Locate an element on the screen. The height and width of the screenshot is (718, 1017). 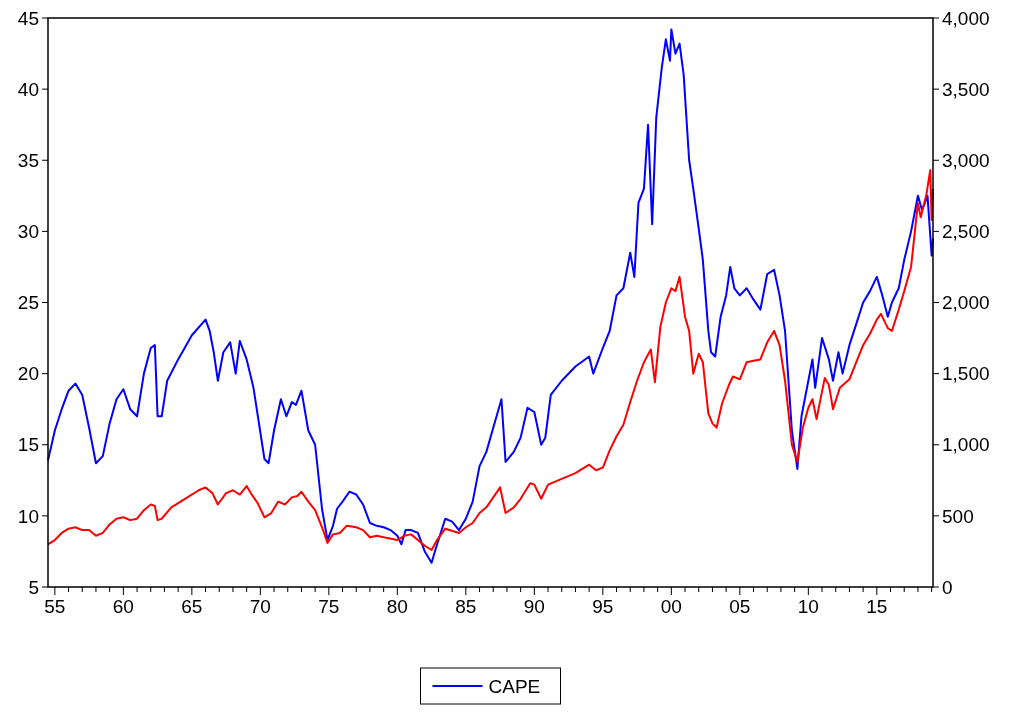
y2-tick-label: 1,500 is located at coordinates (966, 374).